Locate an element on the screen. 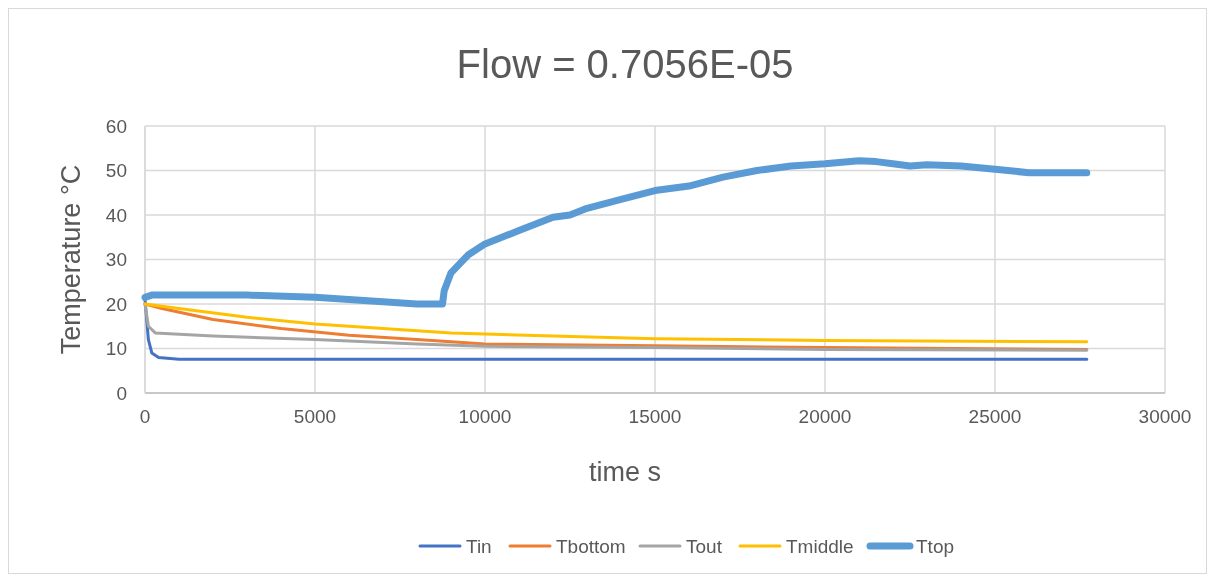 Image resolution: width=1215 pixels, height=578 pixels. y-tick-label: 0 is located at coordinates (121, 393).